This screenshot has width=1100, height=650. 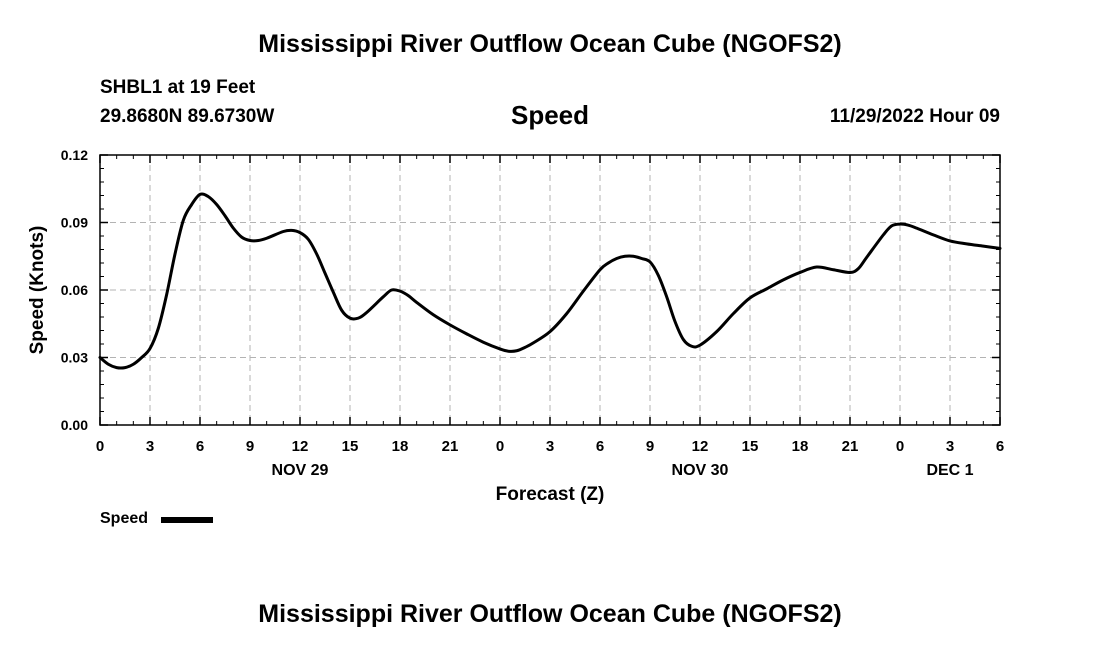 I want to click on date-label: NOV 30, so click(x=700, y=470).